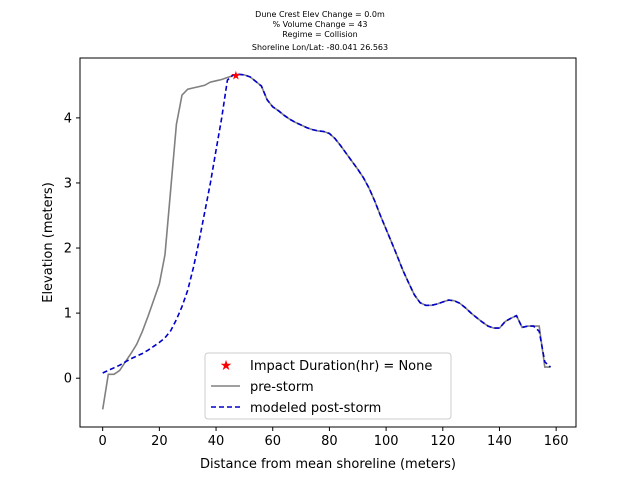  I want to click on x-tick-label-7: 140, so click(499, 441).